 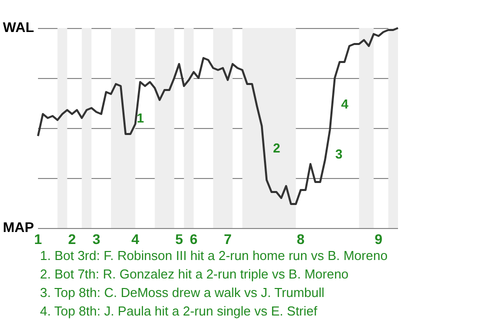 I want to click on x-tick-label: 1, so click(x=38, y=239).